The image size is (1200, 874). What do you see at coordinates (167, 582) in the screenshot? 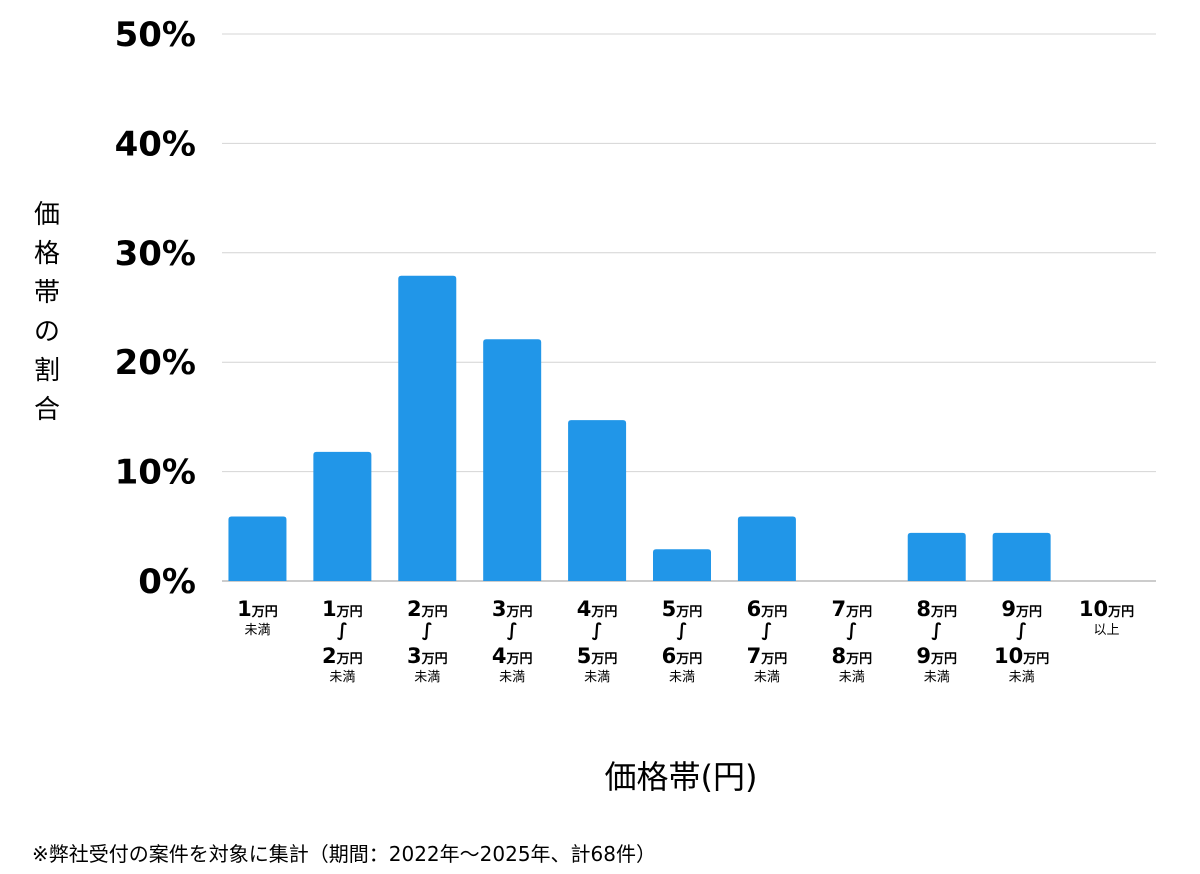
I see `y-tick-label: 0%` at bounding box center [167, 582].